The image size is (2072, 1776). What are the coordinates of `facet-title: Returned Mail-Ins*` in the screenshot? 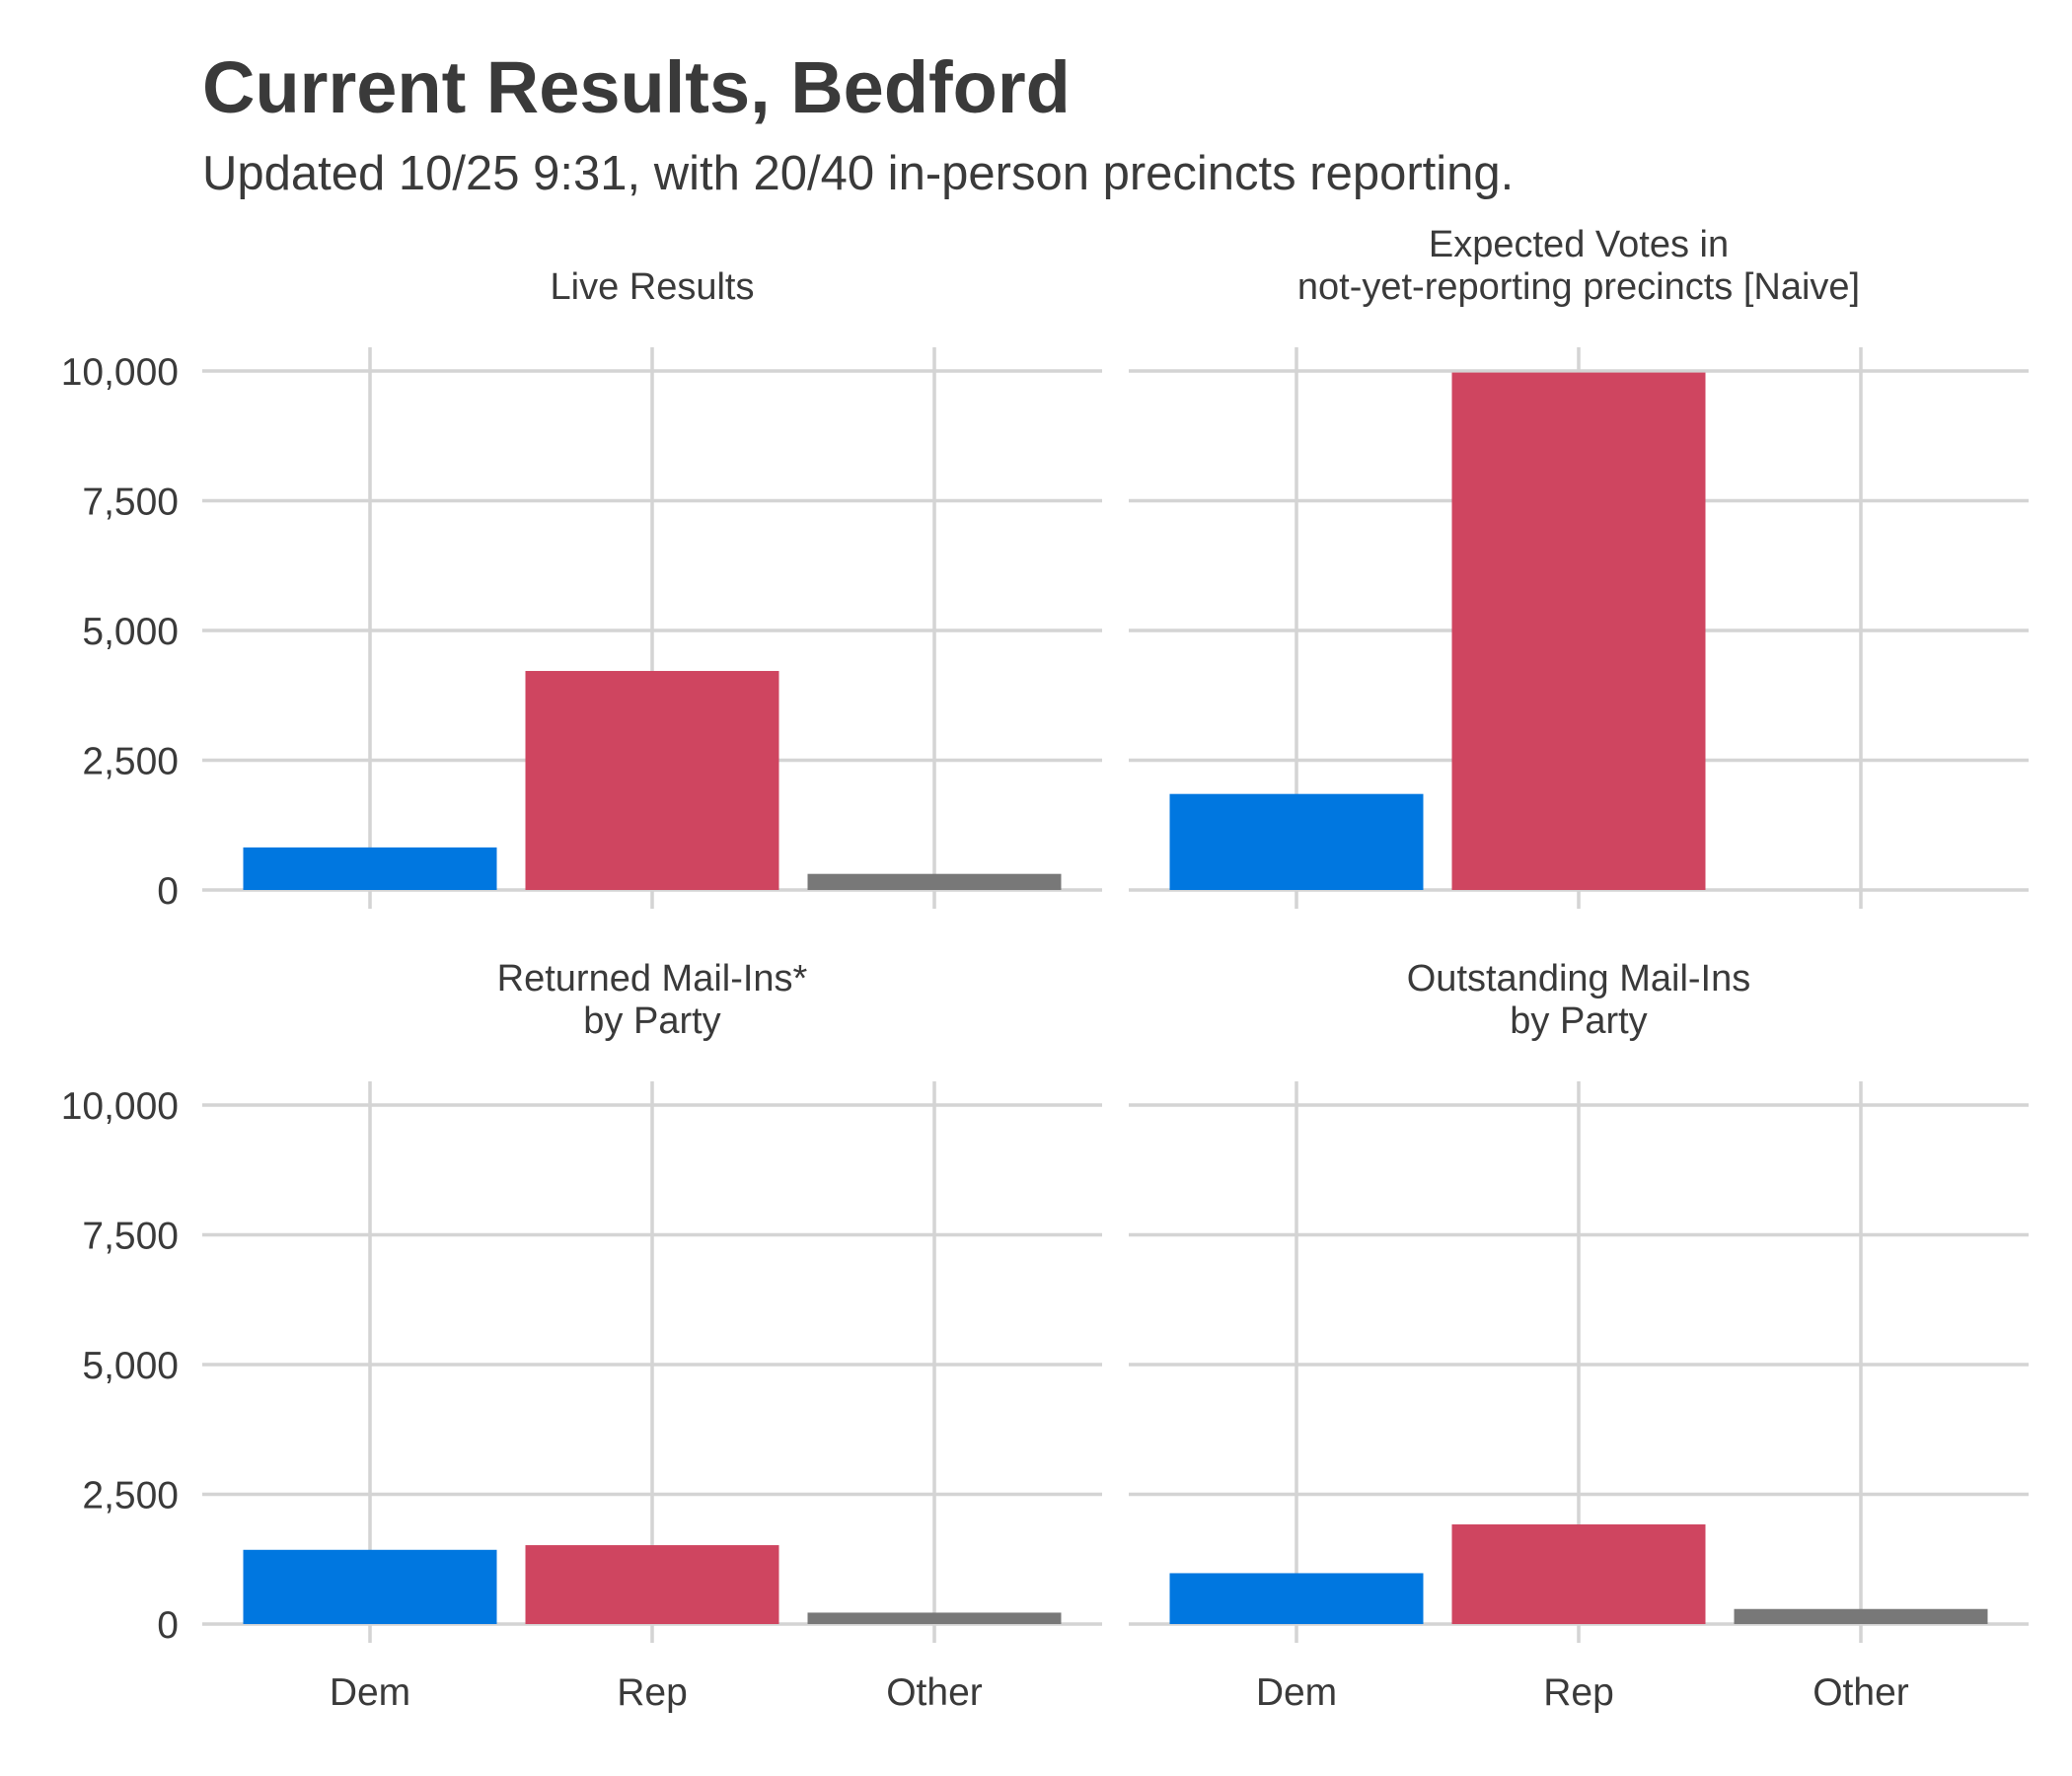 It's located at (652, 979).